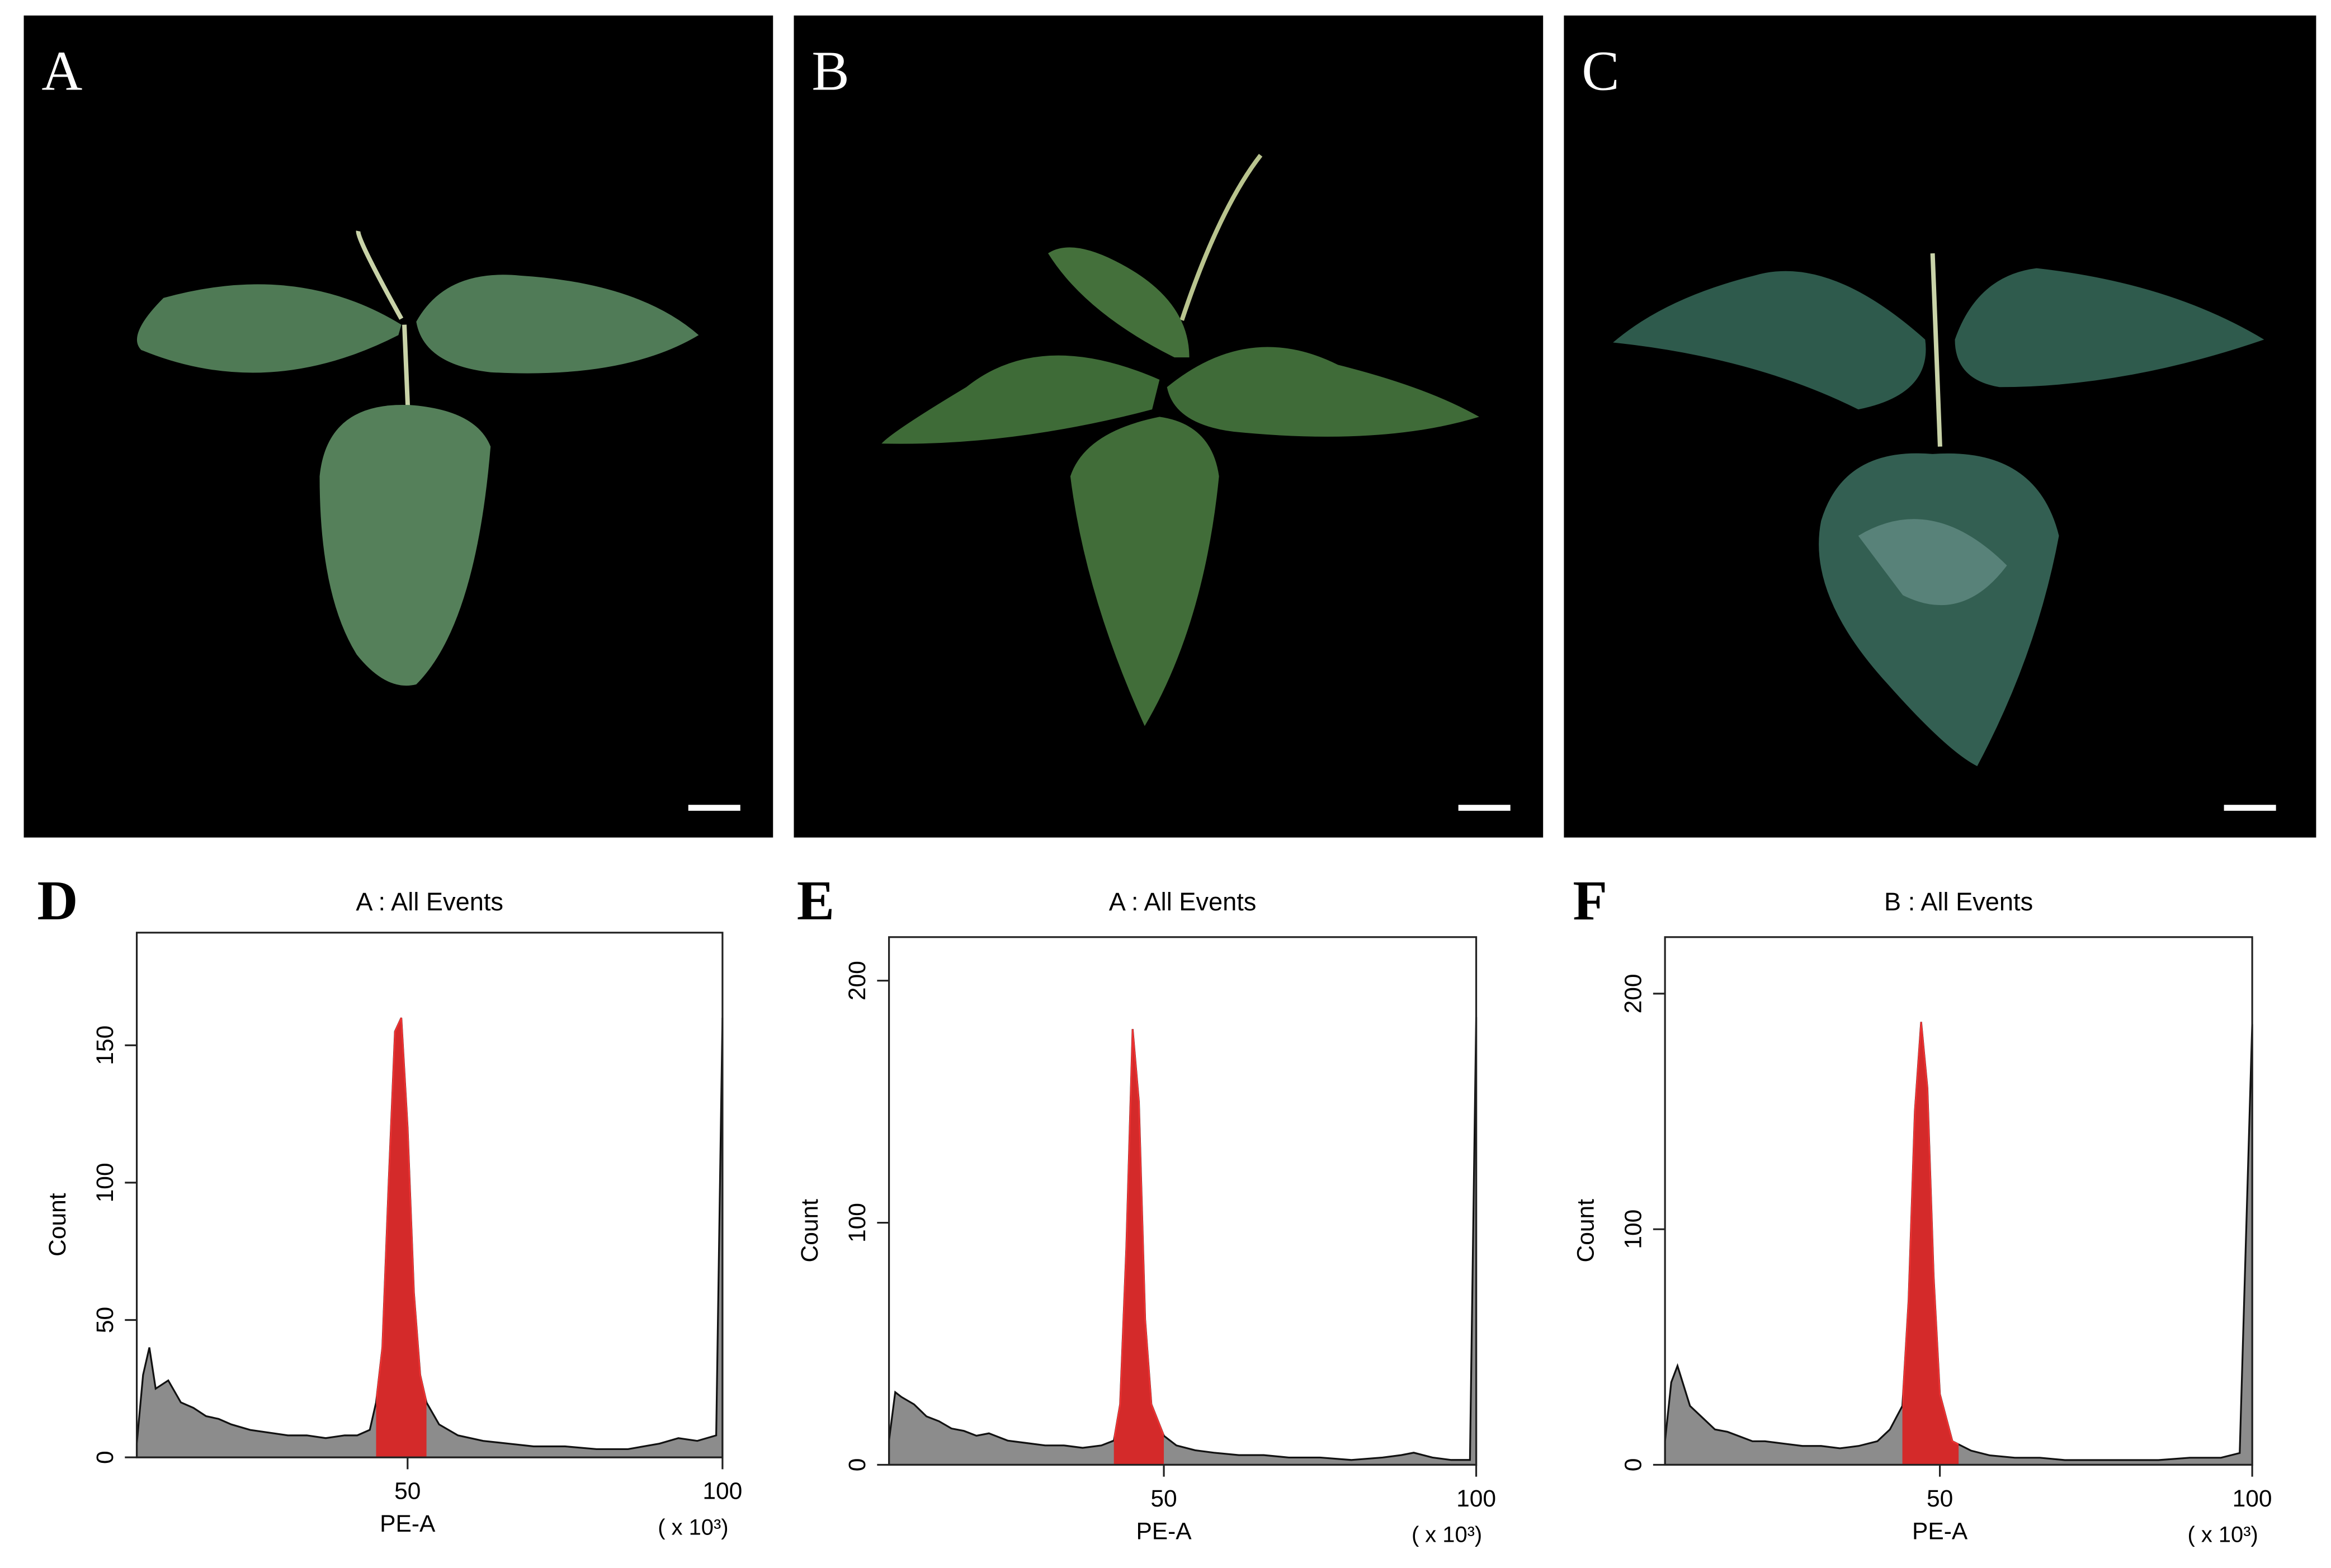 The width and height of the screenshot is (2331, 1568). Describe the element at coordinates (815, 900) in the screenshot. I see `panel-label: E` at that location.